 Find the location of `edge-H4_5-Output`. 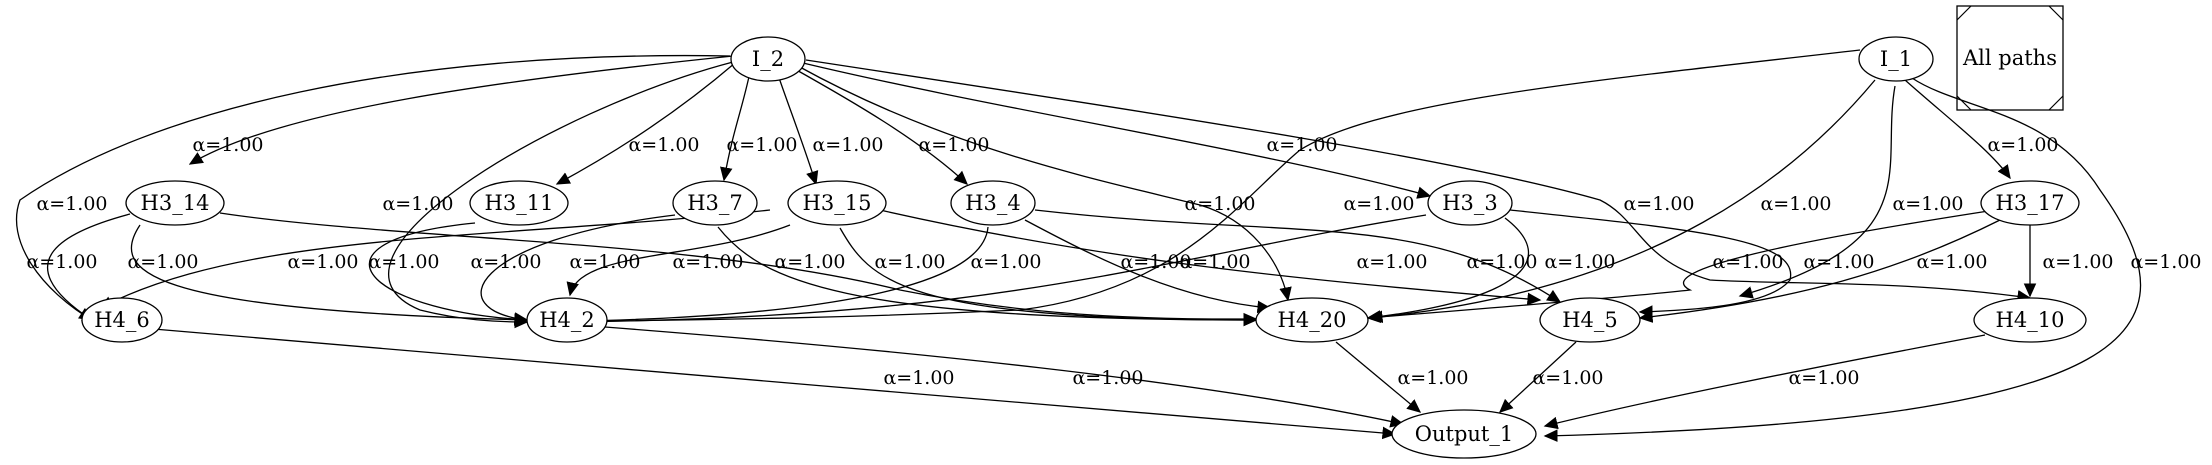

edge-H4_5-Output is located at coordinates (1537, 377).